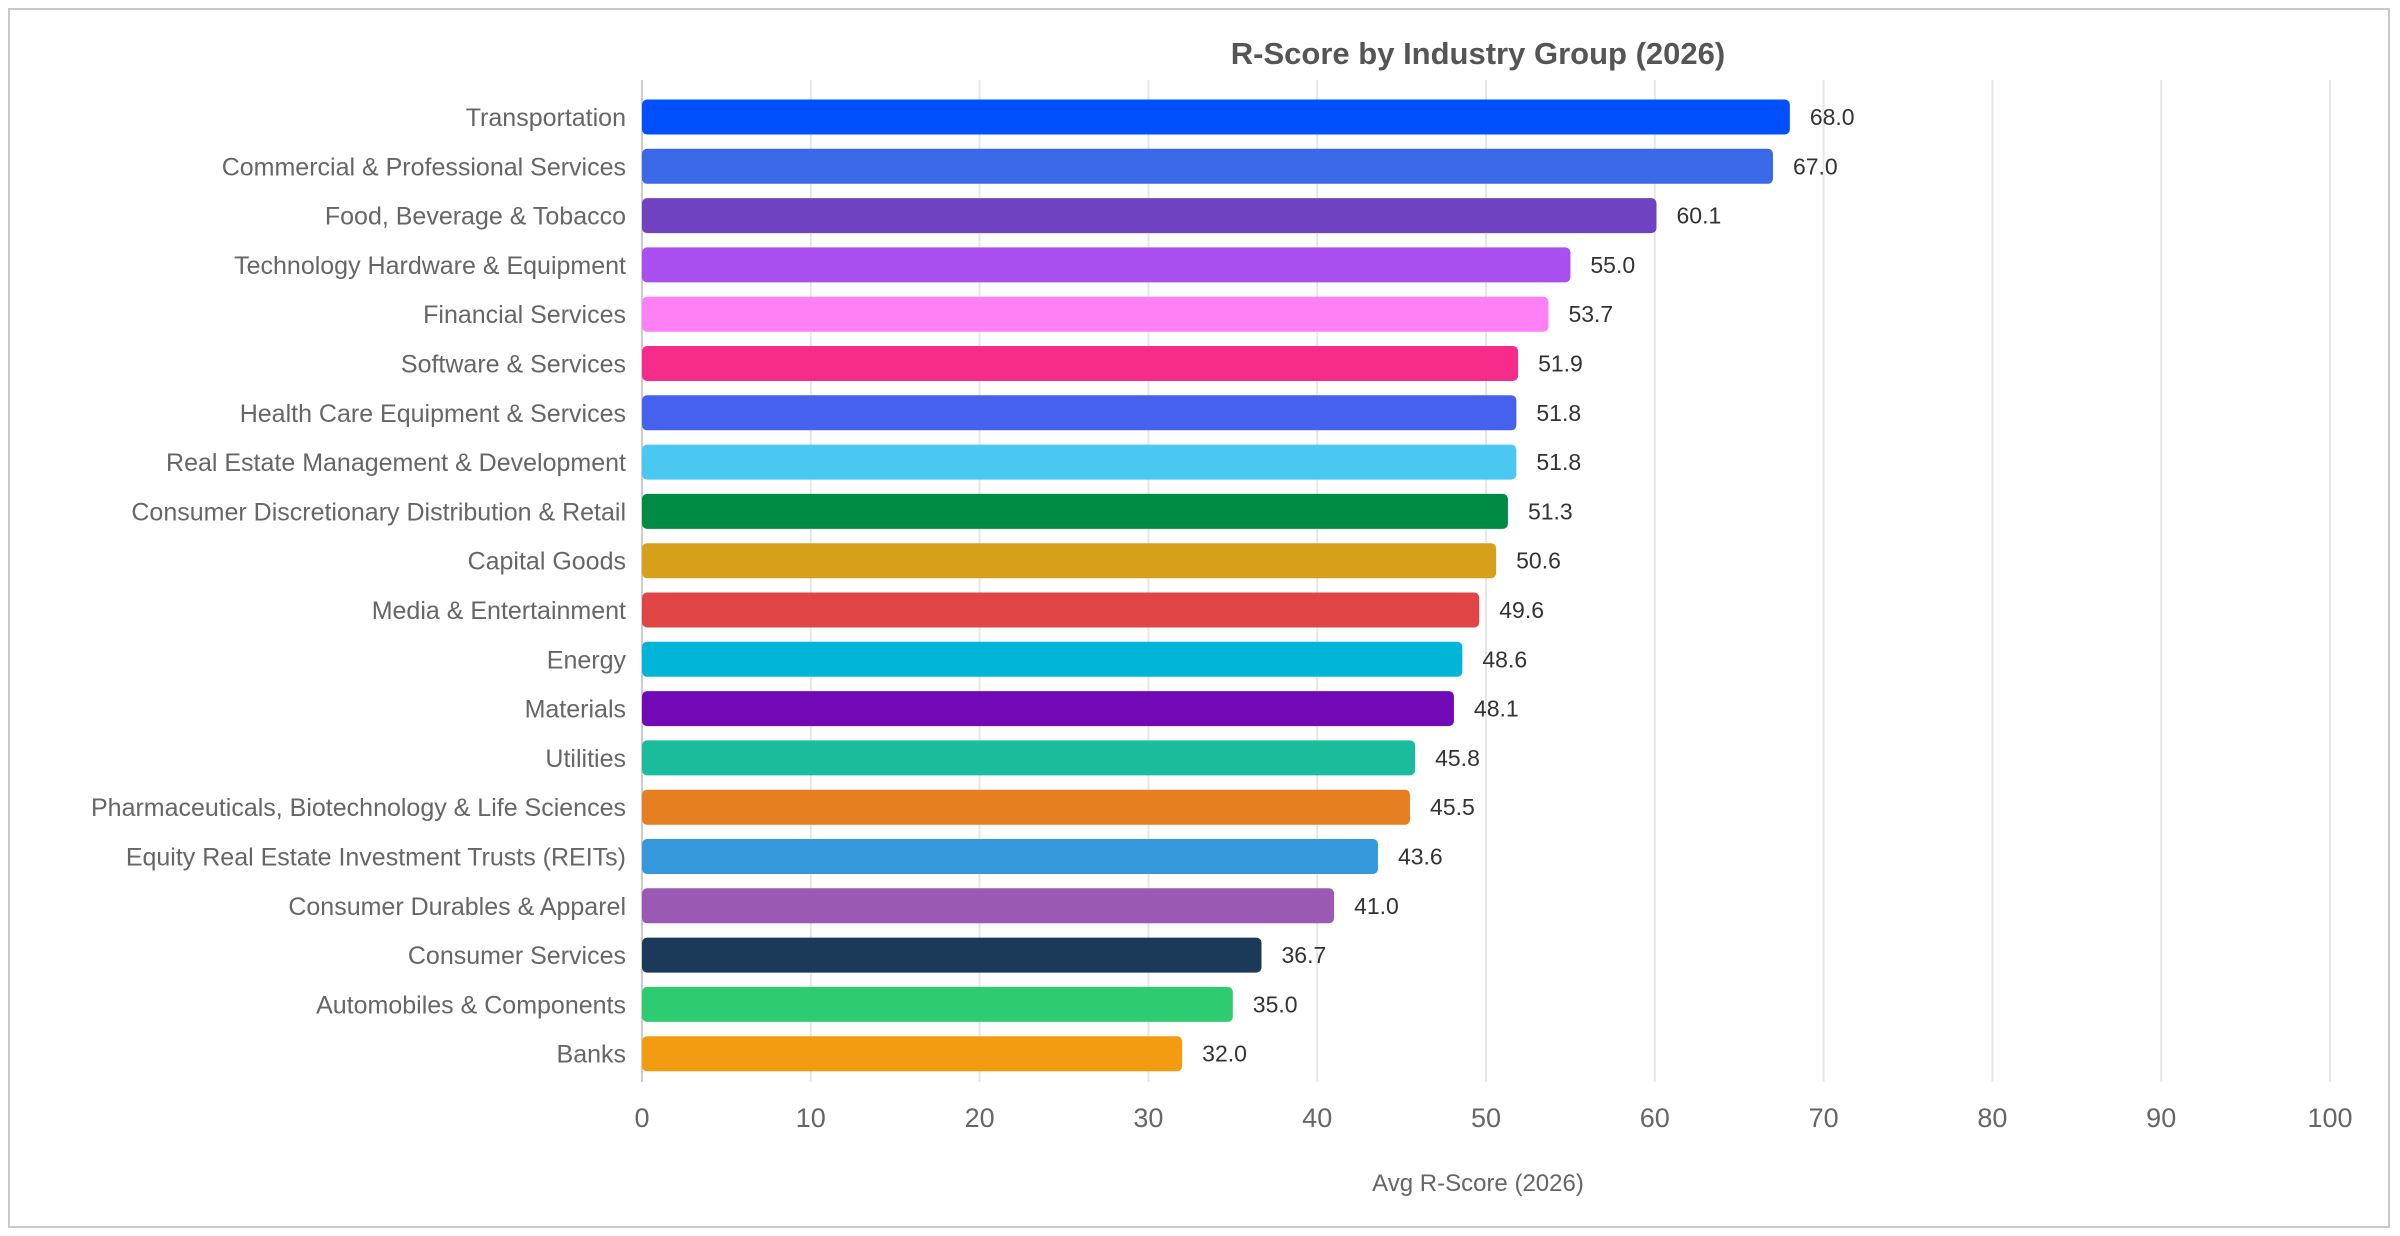 This screenshot has width=2400, height=1236. I want to click on category-label: Software & Services, so click(513, 365).